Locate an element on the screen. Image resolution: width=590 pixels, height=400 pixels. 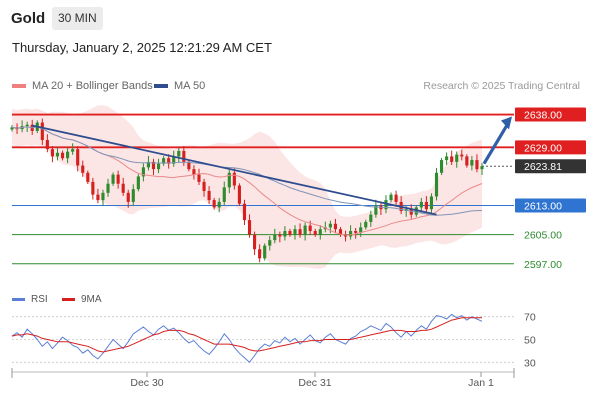
legend-9ma-label: 9MA is located at coordinates (91, 299).